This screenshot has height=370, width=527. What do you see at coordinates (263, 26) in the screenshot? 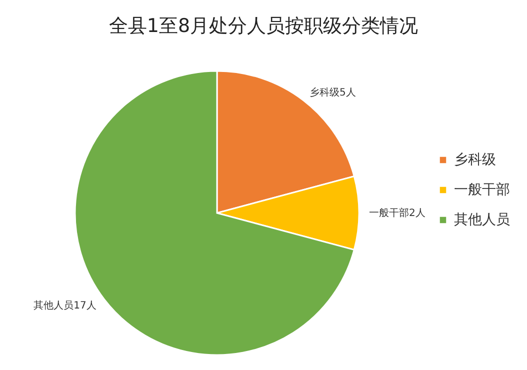
I see `chart-title: 全县1至8月处分人员按职级分类情况` at bounding box center [263, 26].